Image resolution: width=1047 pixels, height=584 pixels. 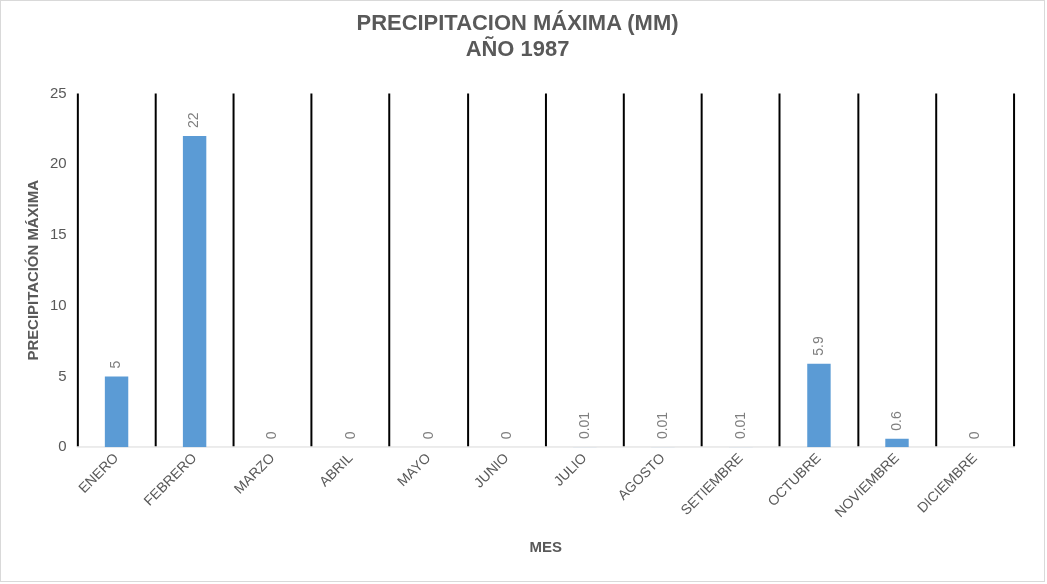 What do you see at coordinates (58, 304) in the screenshot?
I see `y-tick-label: 10` at bounding box center [58, 304].